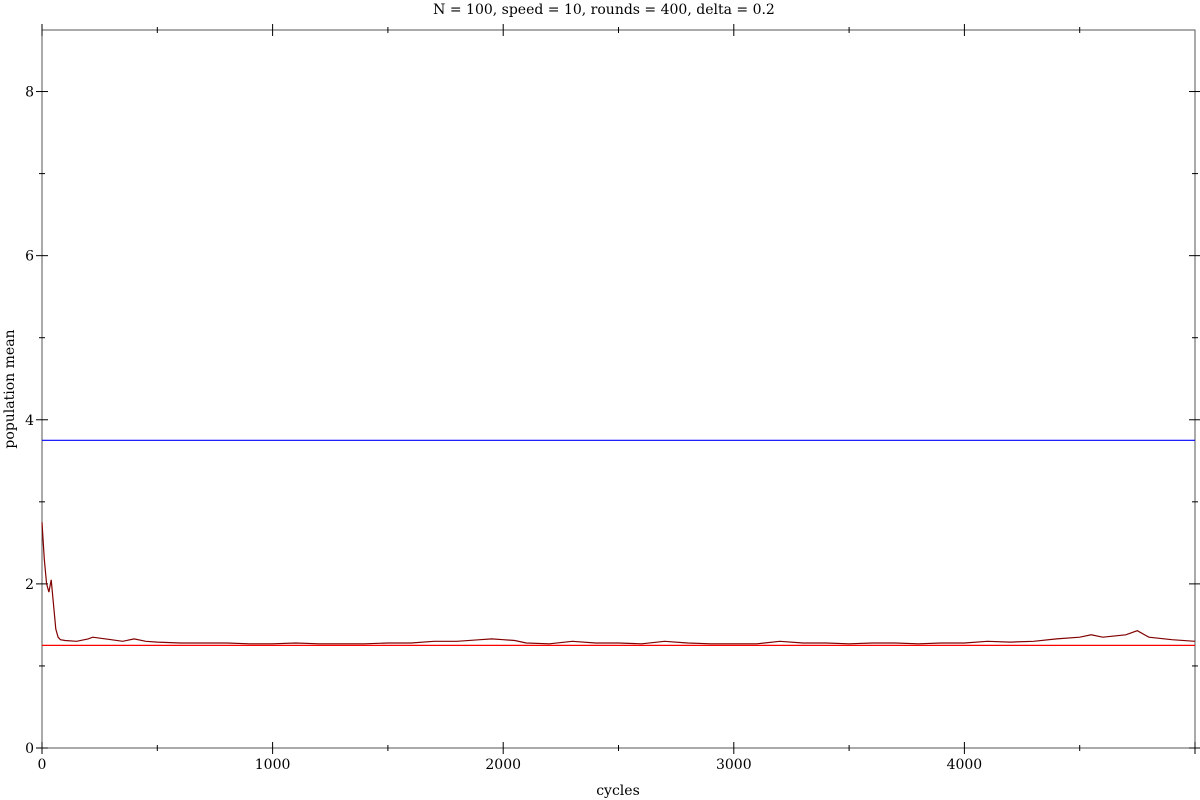  I want to click on y-tick-label: 2, so click(29, 585).